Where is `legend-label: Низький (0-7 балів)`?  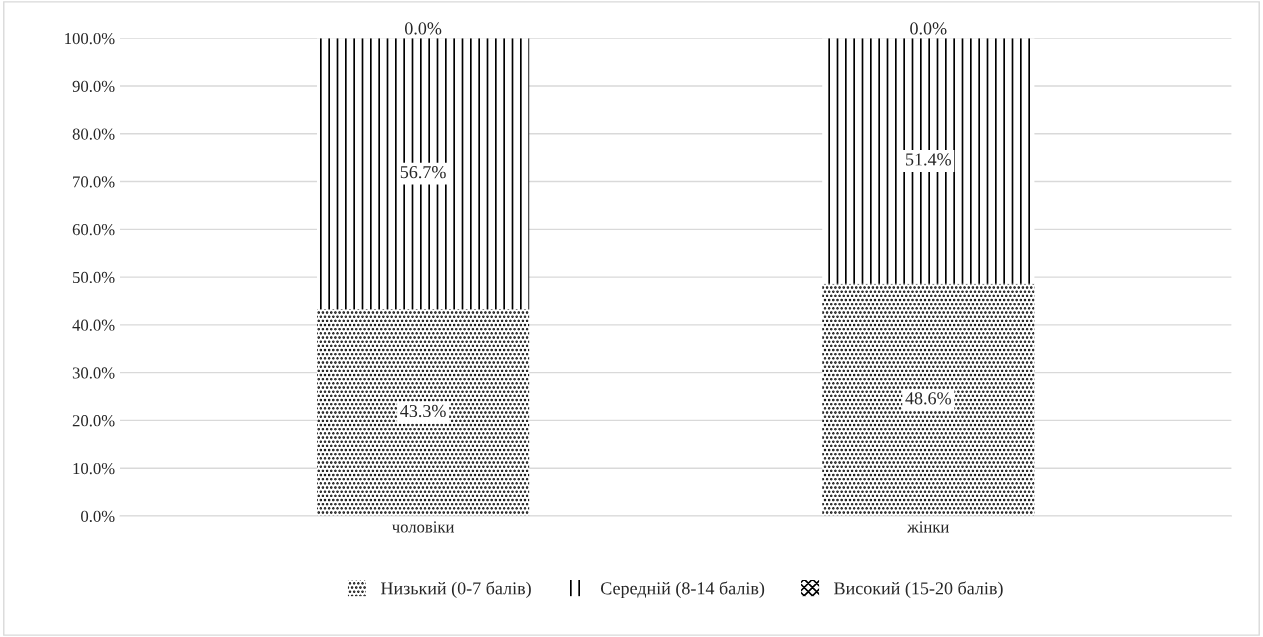
legend-label: Низький (0-7 балів) is located at coordinates (455, 590).